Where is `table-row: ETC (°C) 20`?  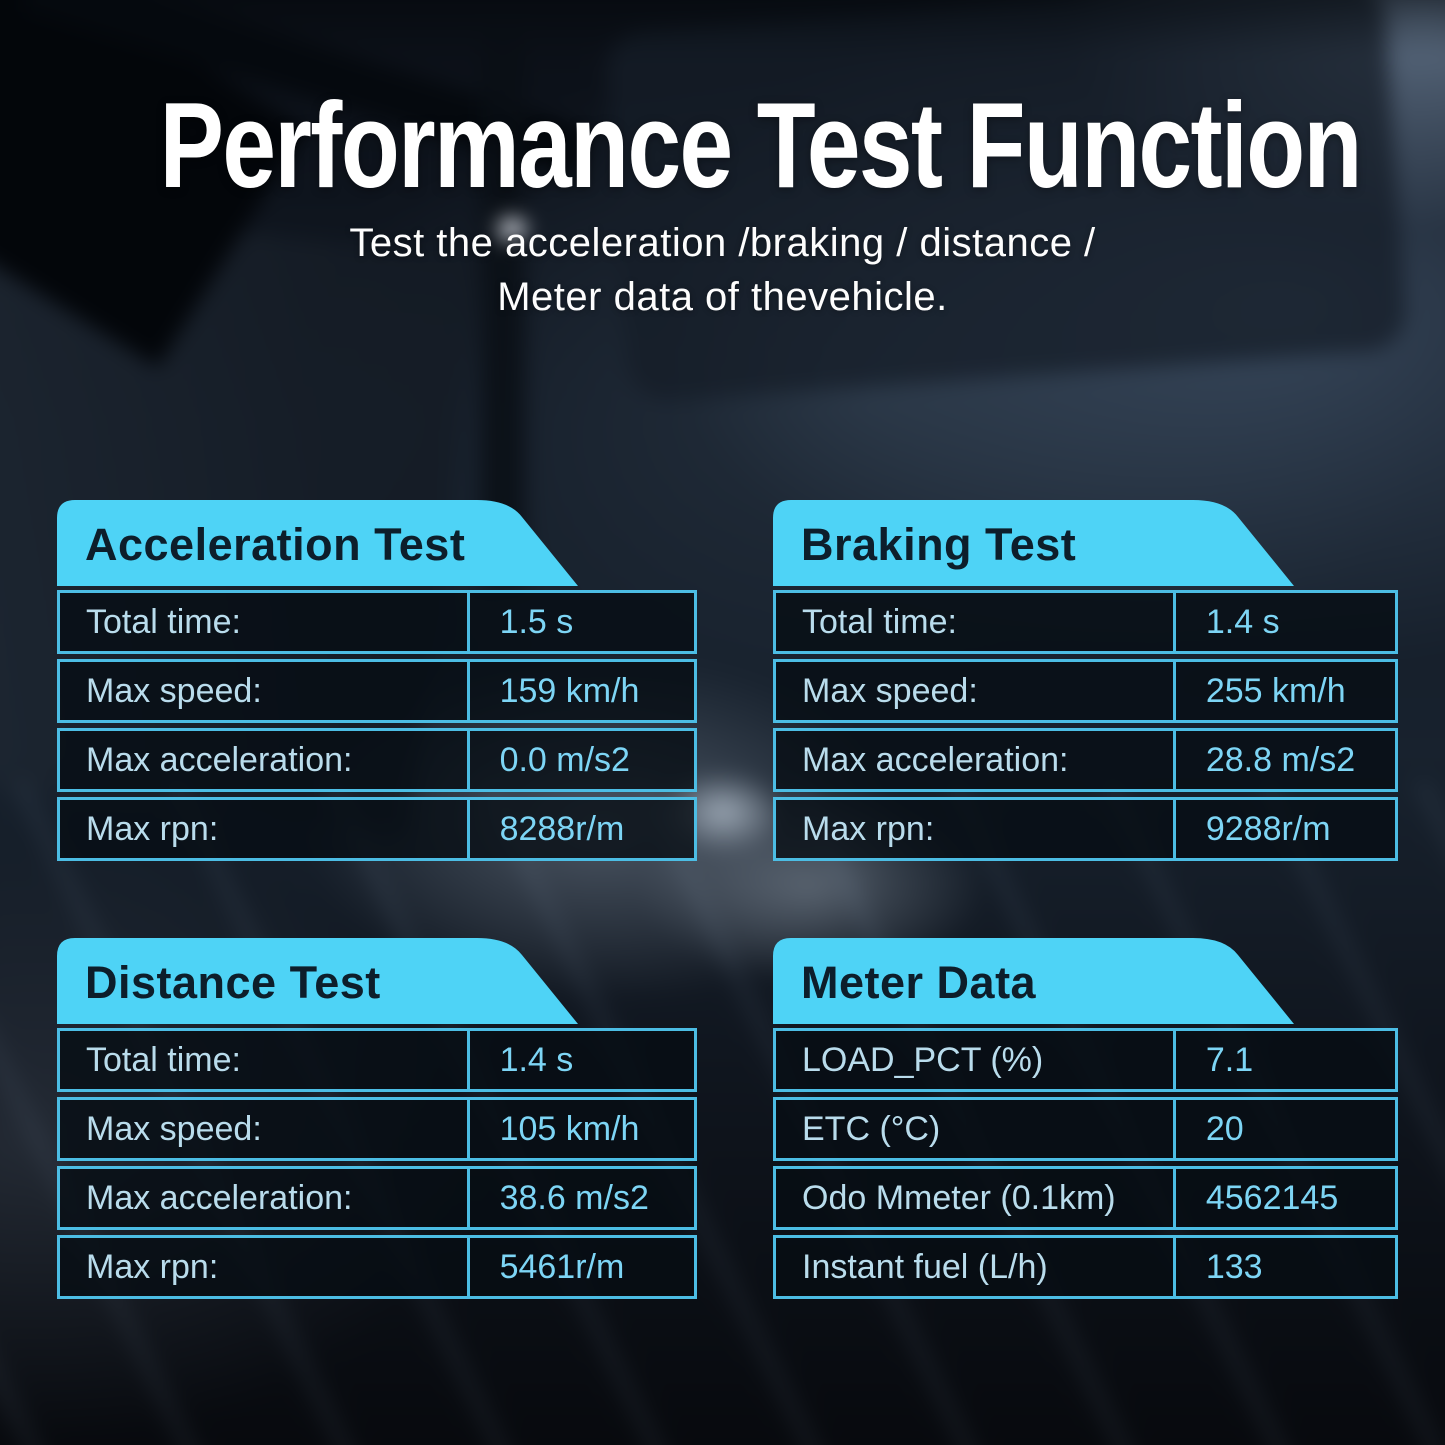
table-row: ETC (°C) 20 is located at coordinates (1085, 1129).